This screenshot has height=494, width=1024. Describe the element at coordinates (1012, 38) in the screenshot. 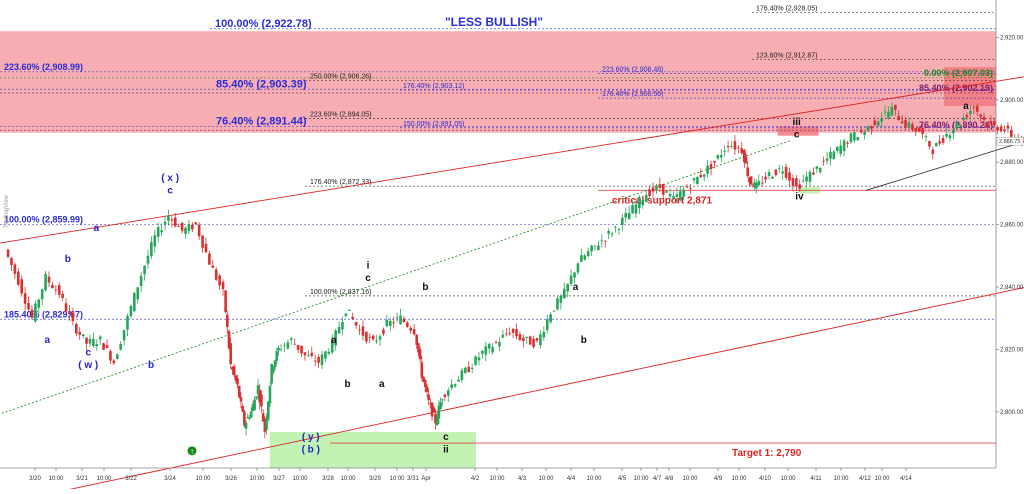

I see `y-tick-label: 2,920.00` at that location.